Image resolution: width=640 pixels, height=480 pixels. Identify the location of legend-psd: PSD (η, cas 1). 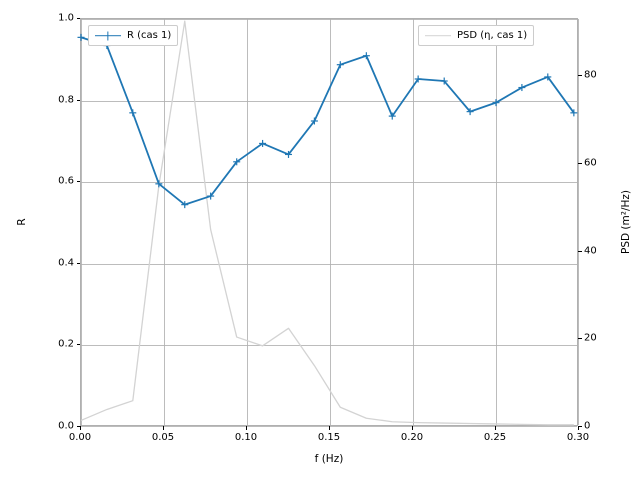
(476, 35).